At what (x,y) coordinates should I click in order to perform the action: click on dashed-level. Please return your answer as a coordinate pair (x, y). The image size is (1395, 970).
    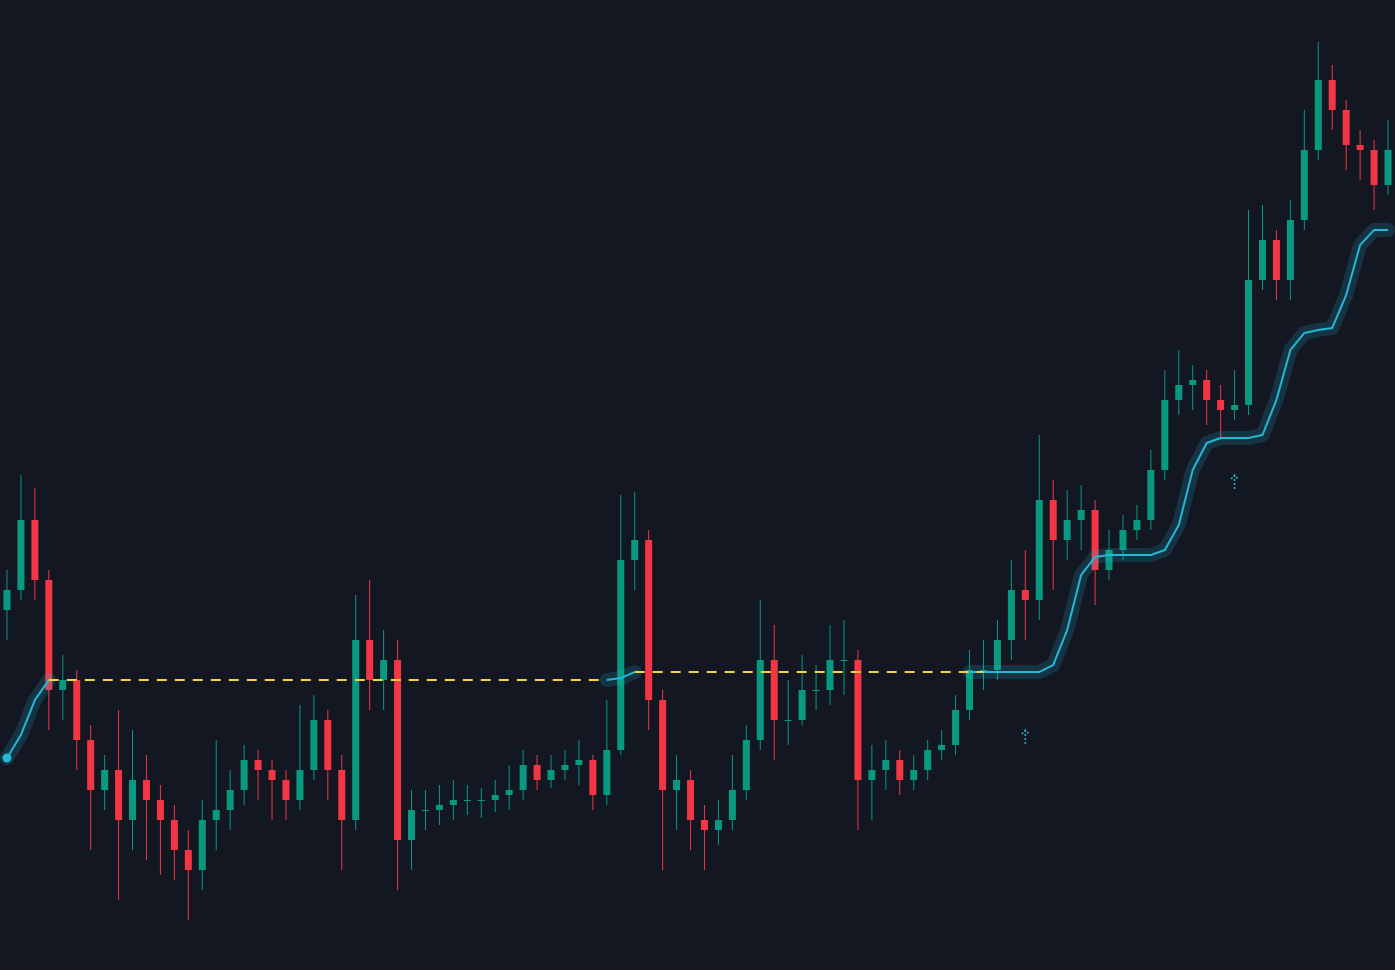
    Looking at the image, I should click on (516, 676).